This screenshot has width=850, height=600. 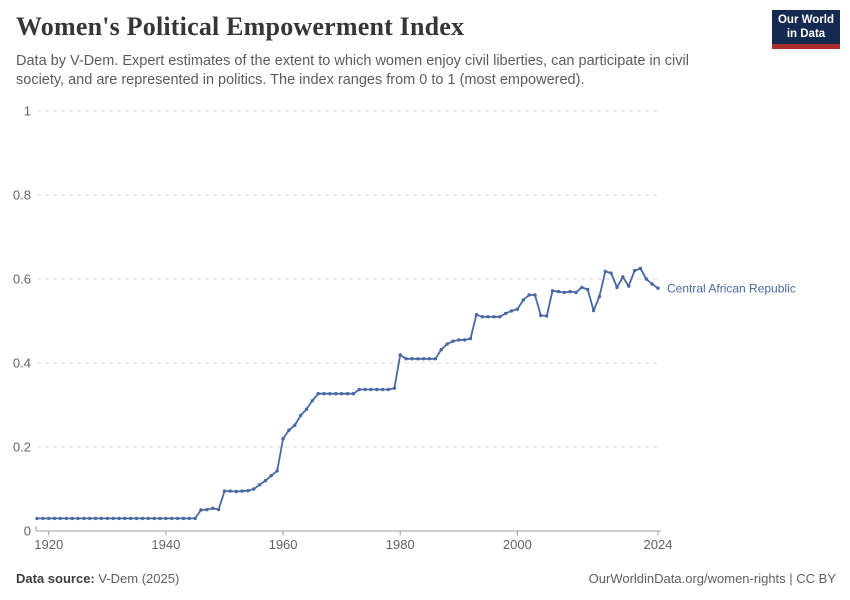 I want to click on entity-label: Central African Republic, so click(x=731, y=289).